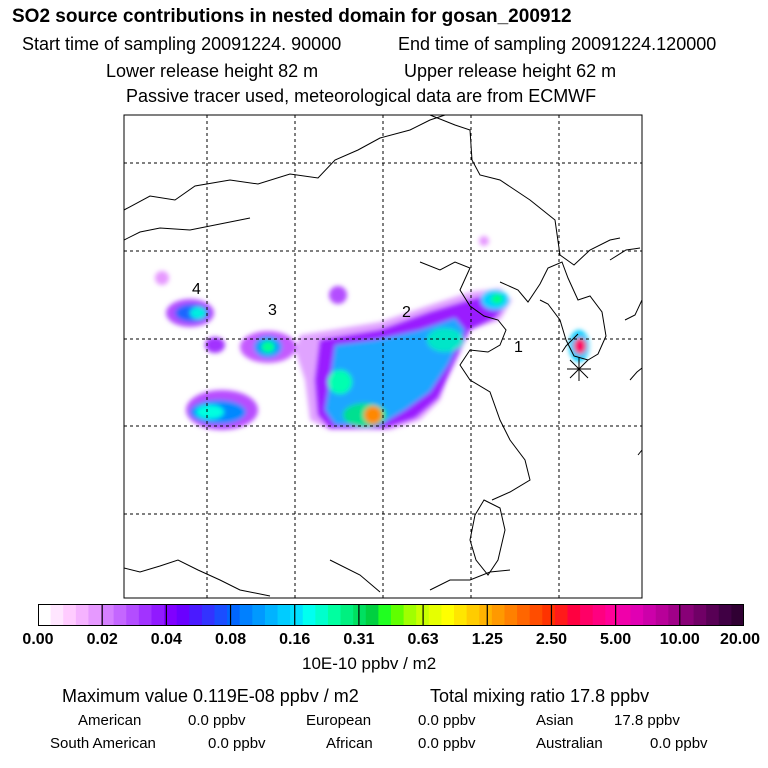 Image resolution: width=768 pixels, height=768 pixels. What do you see at coordinates (230, 639) in the screenshot?
I see `colorbar-tick-label: 0.08` at bounding box center [230, 639].